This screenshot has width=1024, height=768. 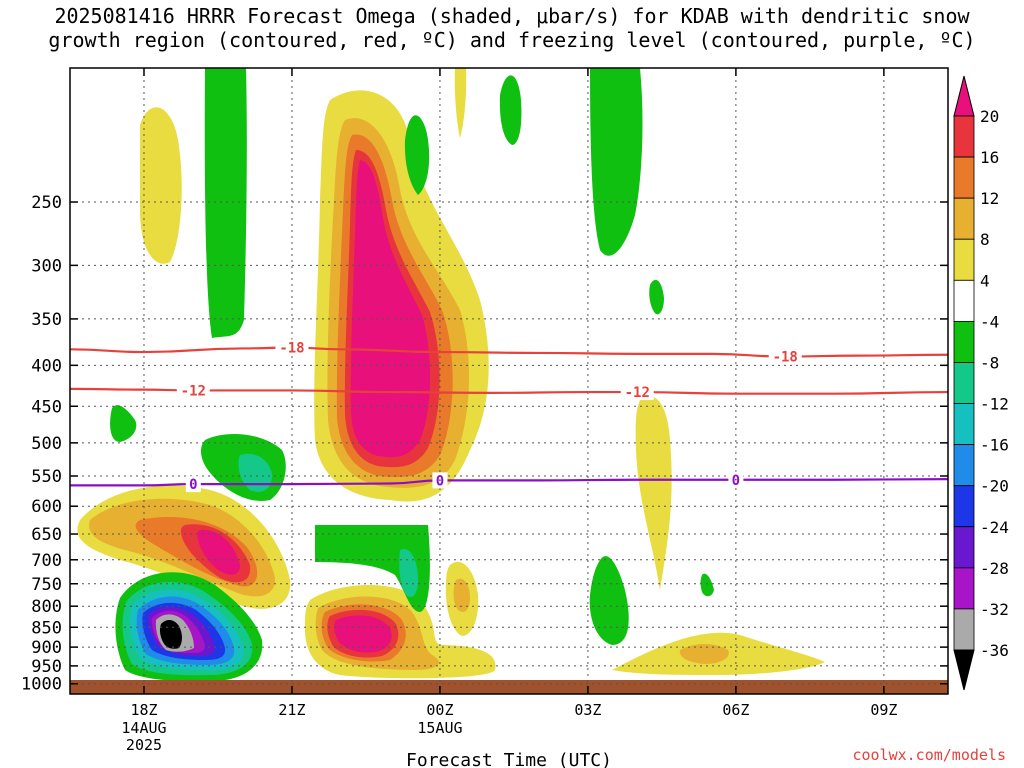 I want to click on colorbar-label: -8, so click(x=989, y=362).